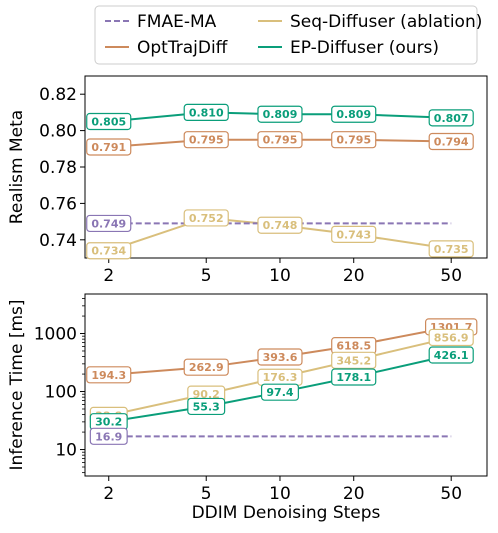  I want to click on data-label-group: 0.794, so click(451, 141).